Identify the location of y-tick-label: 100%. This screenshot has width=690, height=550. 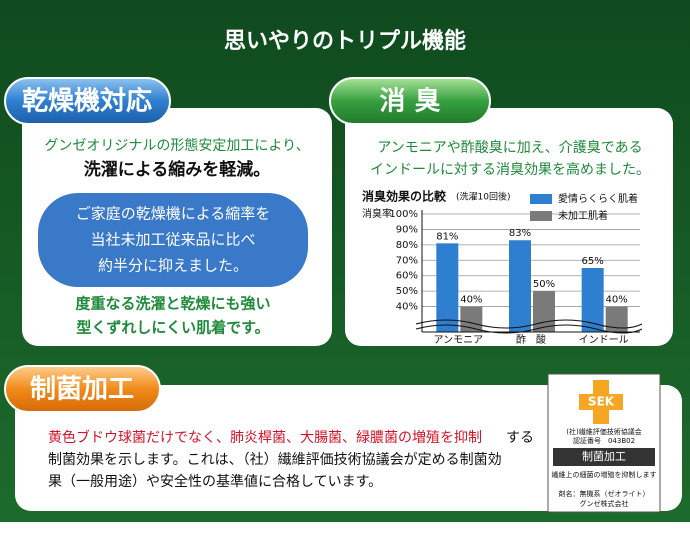
(403, 214).